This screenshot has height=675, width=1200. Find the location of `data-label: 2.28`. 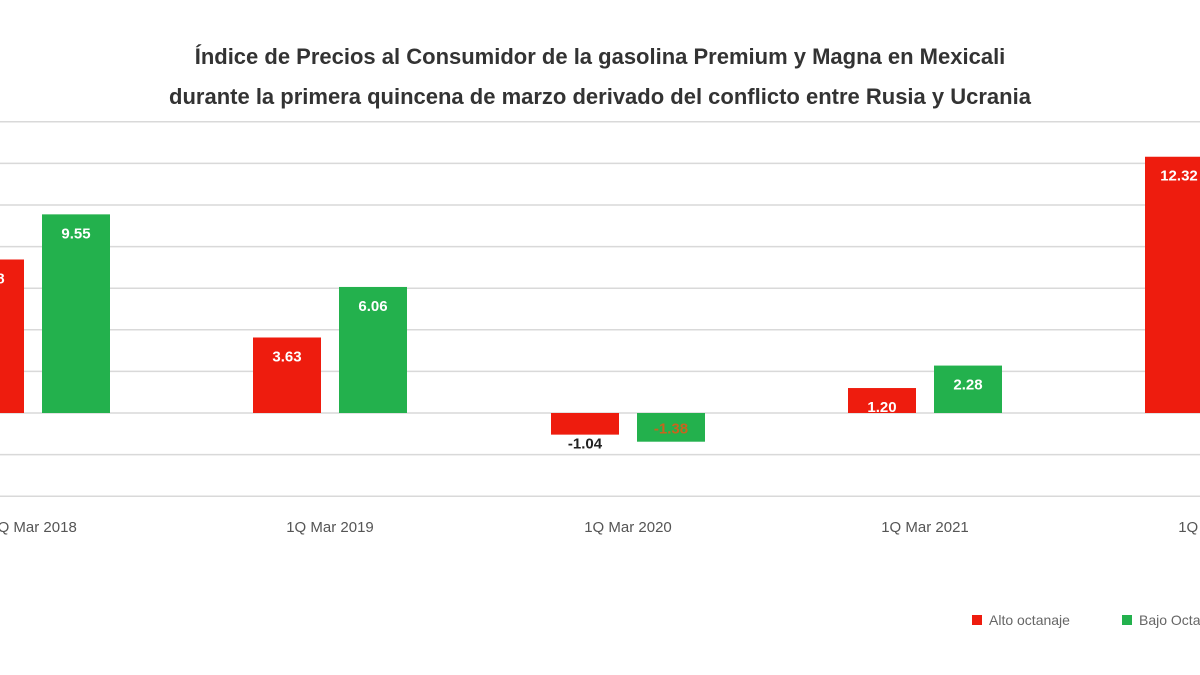

data-label: 2.28 is located at coordinates (967, 385).